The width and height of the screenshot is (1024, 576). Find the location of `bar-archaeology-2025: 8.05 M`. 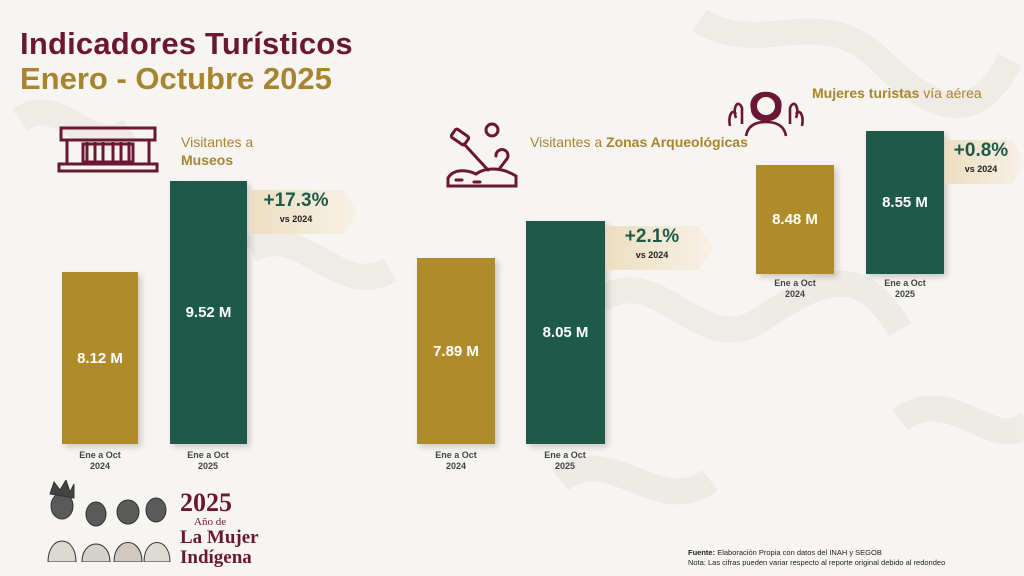

bar-archaeology-2025: 8.05 M is located at coordinates (565, 332).